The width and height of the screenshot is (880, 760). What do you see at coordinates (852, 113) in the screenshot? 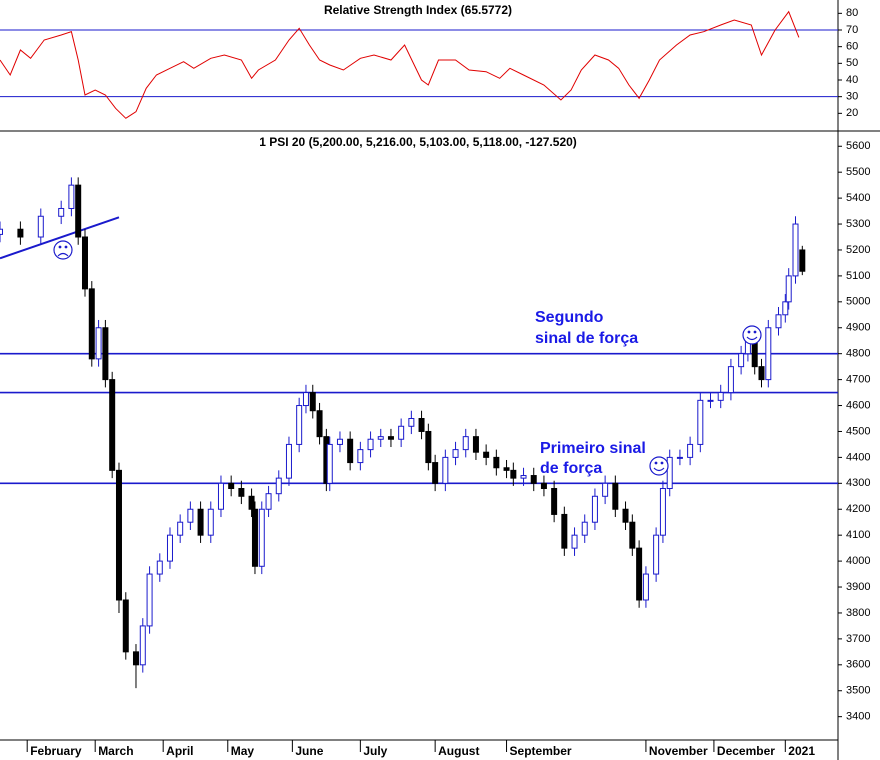
I see `y-tick-label: 20` at bounding box center [852, 113].